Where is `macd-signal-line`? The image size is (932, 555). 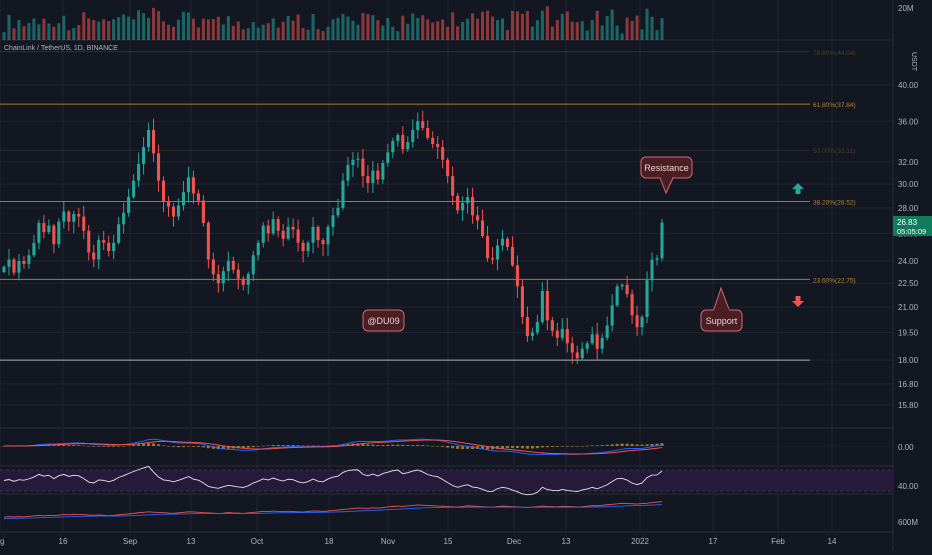 macd-signal-line is located at coordinates (333, 447).